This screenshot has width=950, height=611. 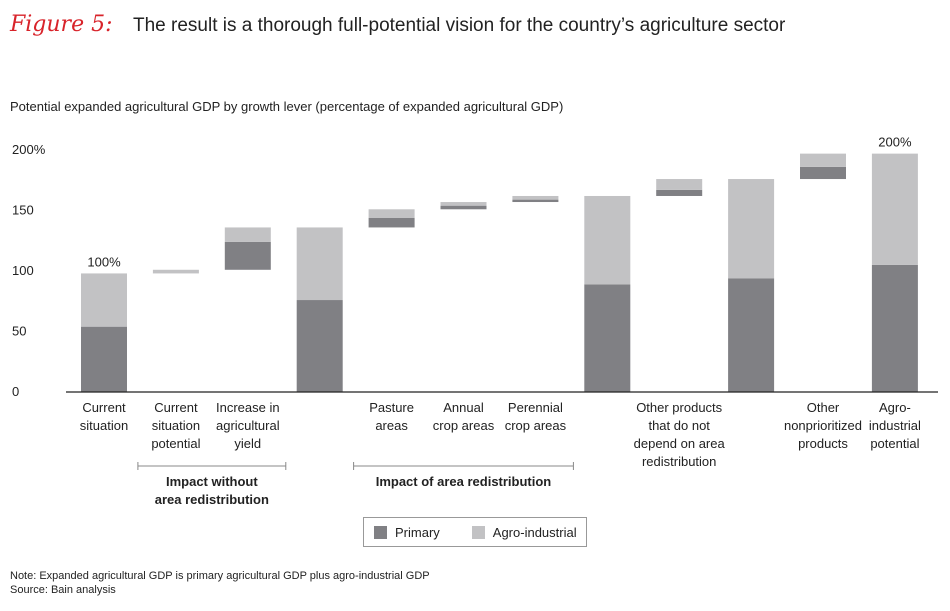 I want to click on footnote-source: Source: Bain analysis, so click(x=63, y=590).